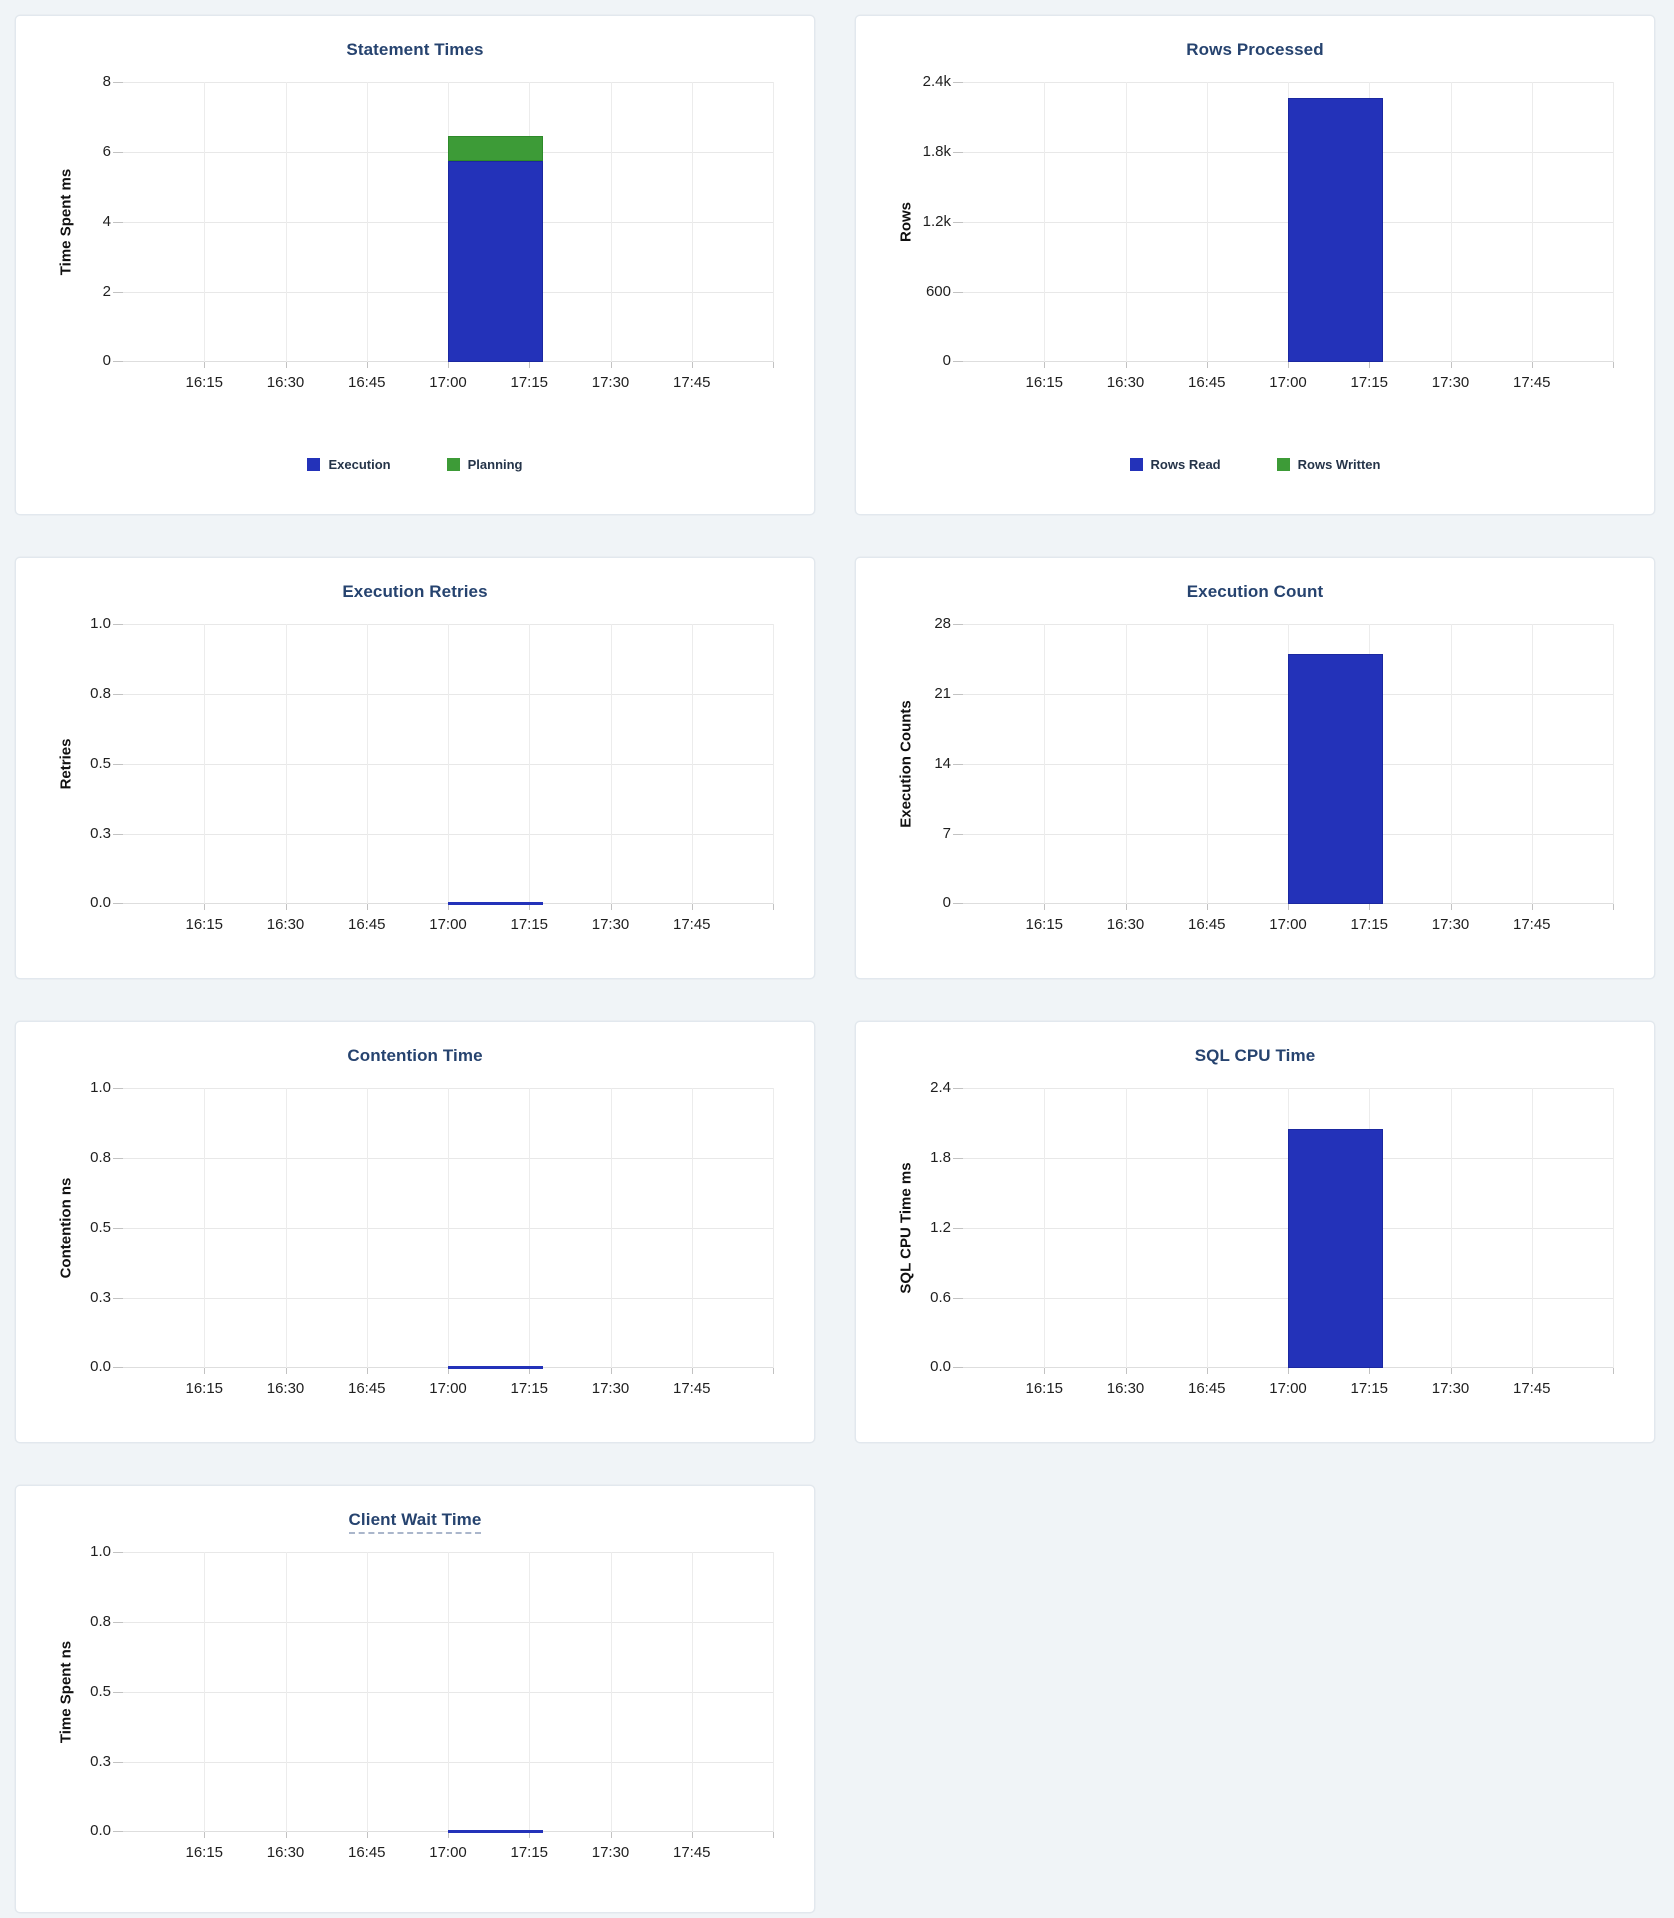 This screenshot has width=1674, height=1918. I want to click on legend-label: Rows Read, so click(1185, 464).